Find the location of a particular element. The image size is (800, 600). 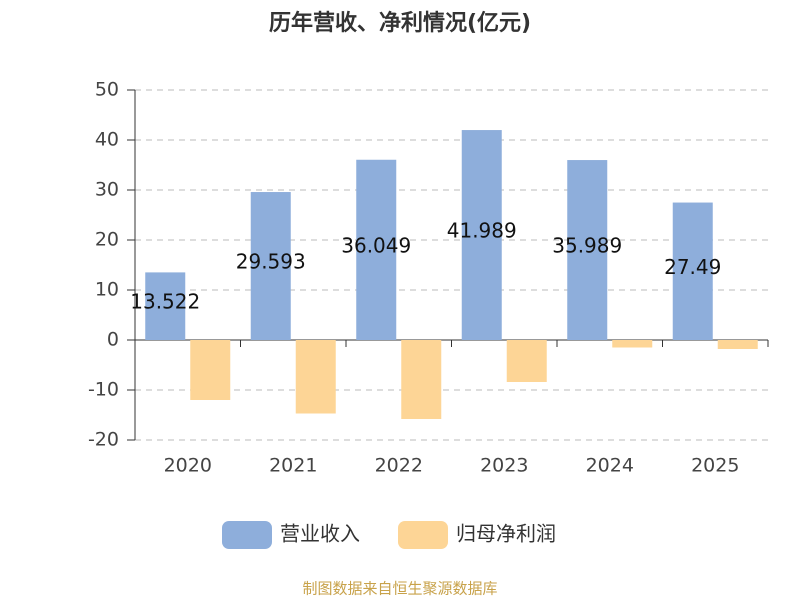

x-tick-label: 2022 is located at coordinates (399, 466).